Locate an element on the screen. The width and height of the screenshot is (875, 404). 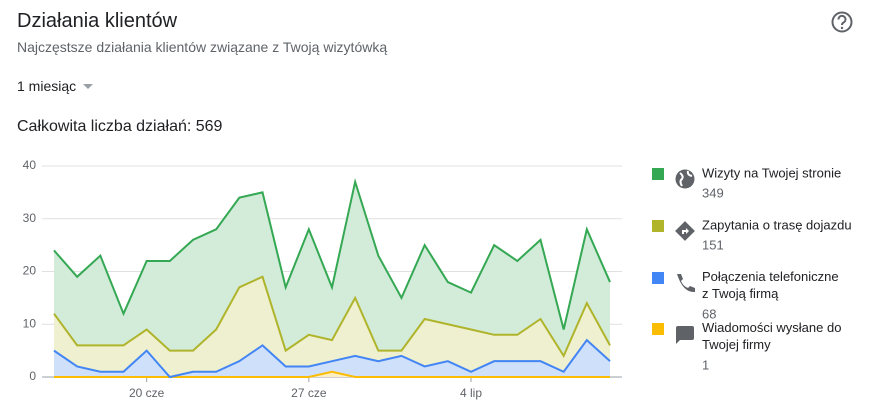
legend-name: Wiadomości wysłane do Twojej firmy is located at coordinates (771, 336).